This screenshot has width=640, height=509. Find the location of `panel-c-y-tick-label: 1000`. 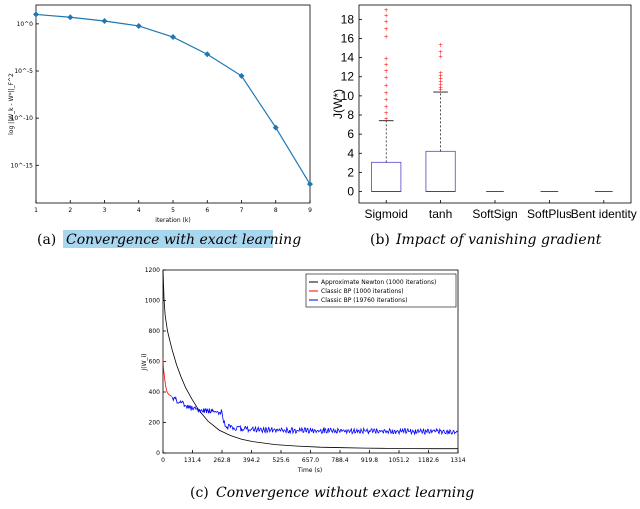

panel-c-y-tick-label: 1000 is located at coordinates (152, 301).